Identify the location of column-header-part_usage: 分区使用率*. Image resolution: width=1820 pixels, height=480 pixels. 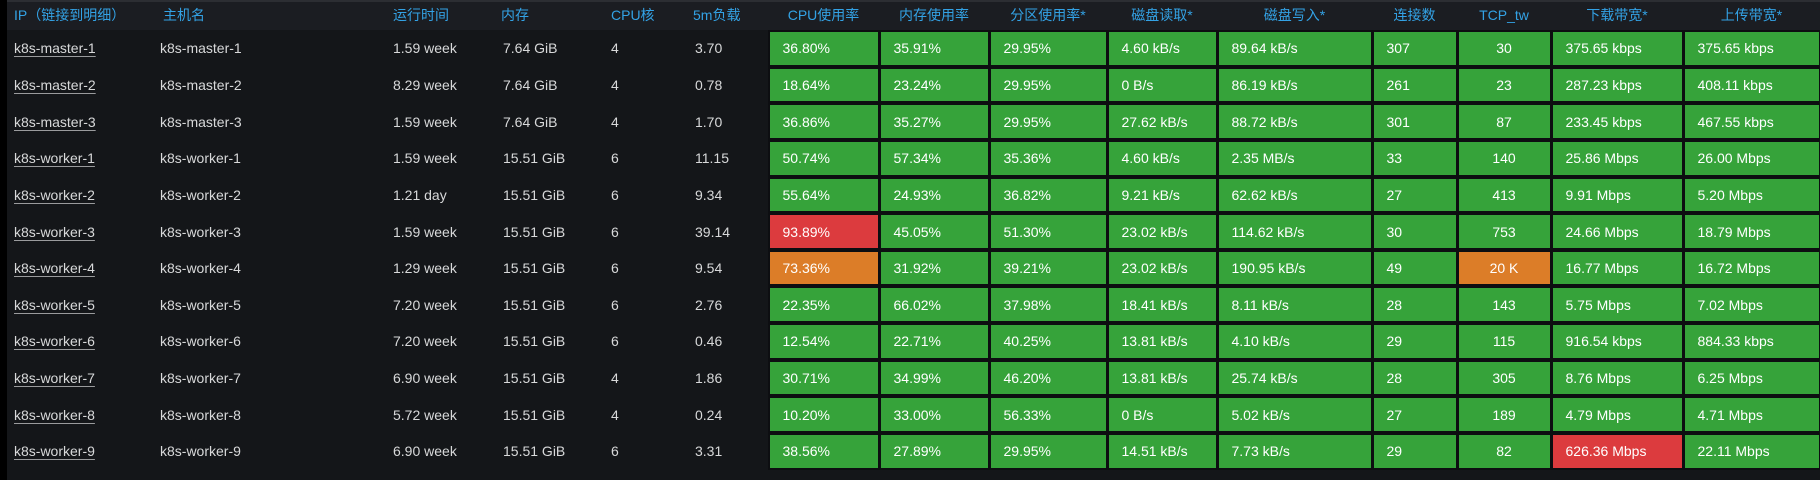
(1048, 15).